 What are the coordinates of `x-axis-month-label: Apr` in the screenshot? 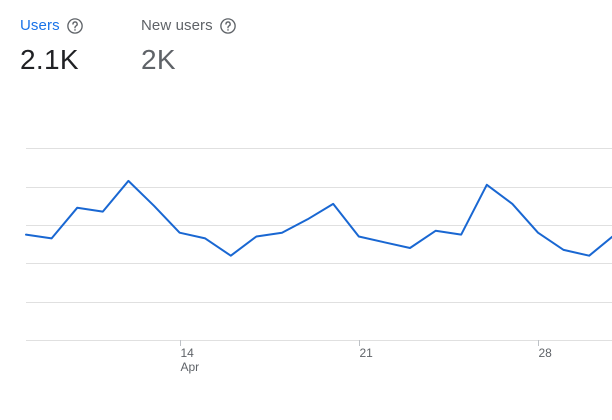 It's located at (190, 367).